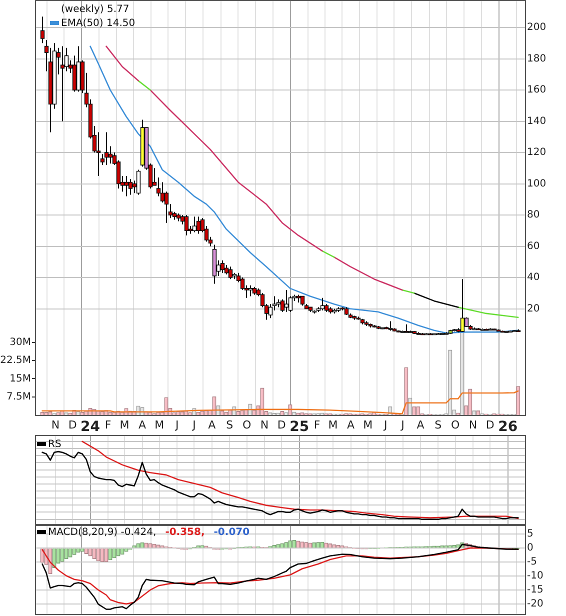 This screenshot has height=616, width=566. I want to click on y-tick-label: -15, so click(535, 590).